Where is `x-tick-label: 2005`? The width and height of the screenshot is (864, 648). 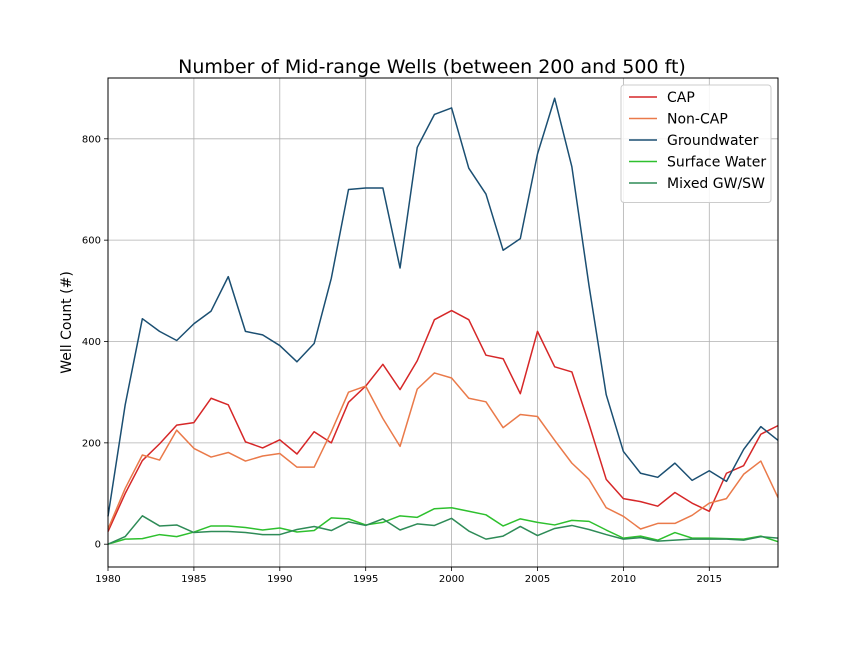
x-tick-label: 2005 is located at coordinates (537, 579).